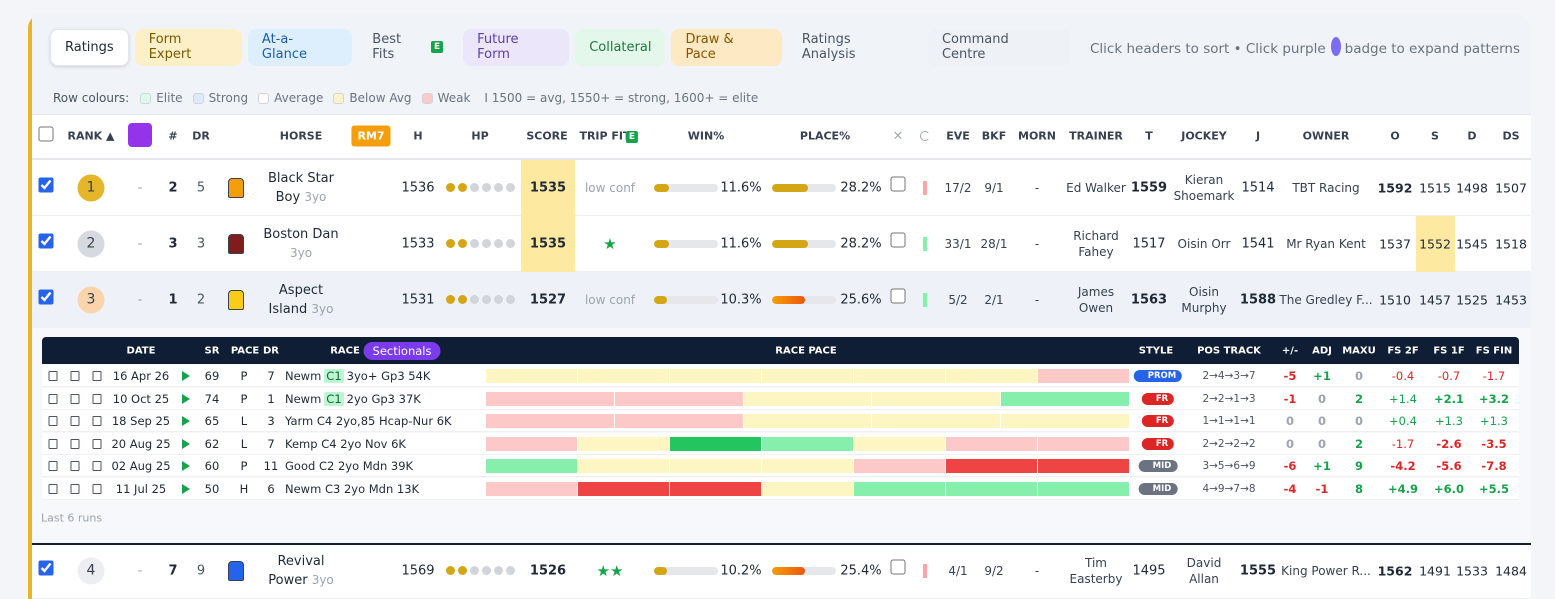  I want to click on runs-header-label: DR, so click(271, 351).